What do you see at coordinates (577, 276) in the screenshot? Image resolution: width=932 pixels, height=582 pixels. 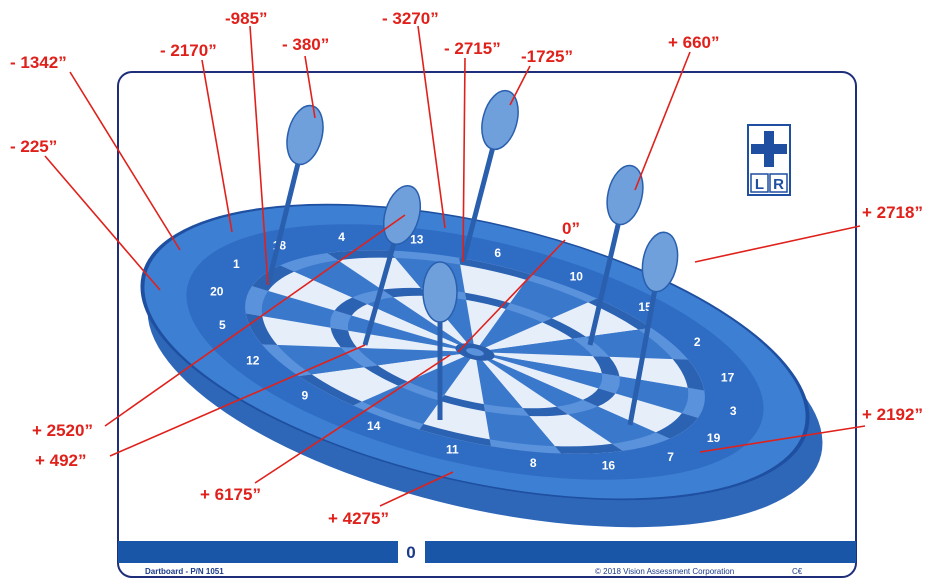 I see `board-number: 10` at bounding box center [577, 276].